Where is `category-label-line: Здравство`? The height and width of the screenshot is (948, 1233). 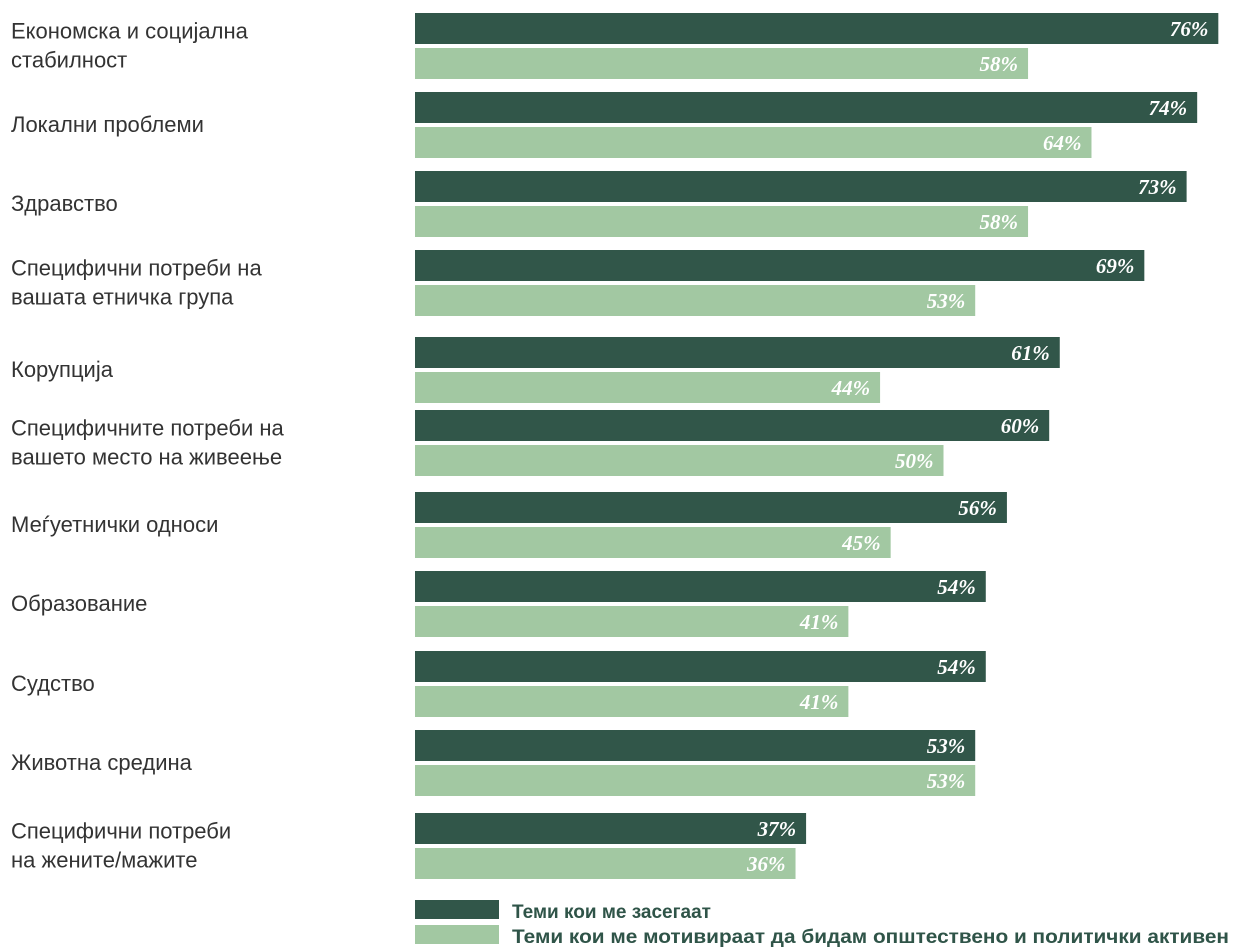 category-label-line: Здравство is located at coordinates (64, 203).